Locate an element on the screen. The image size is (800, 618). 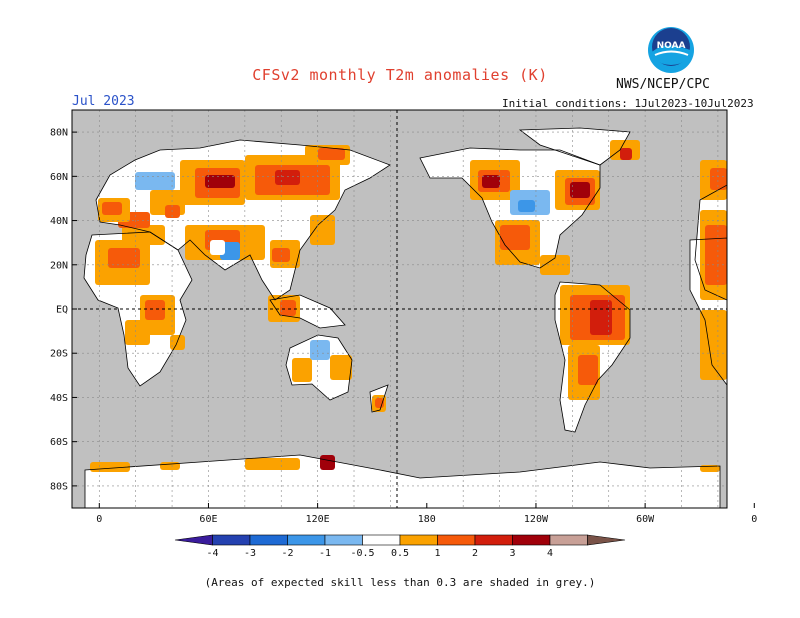
valid-month-label: Jul 2023 is located at coordinates (103, 101).